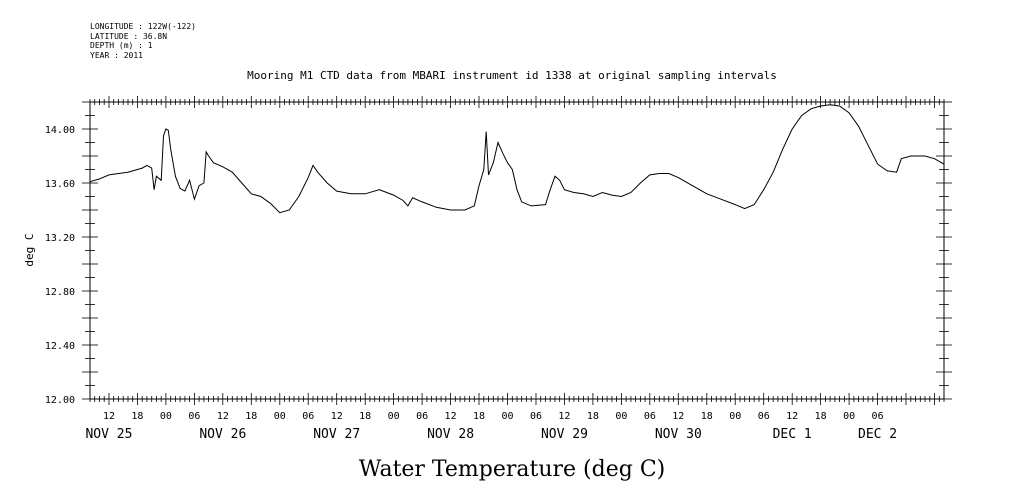  Describe the element at coordinates (143, 26) in the screenshot. I see `longitude-label: LONGITUDE : 122W(-122)` at that location.